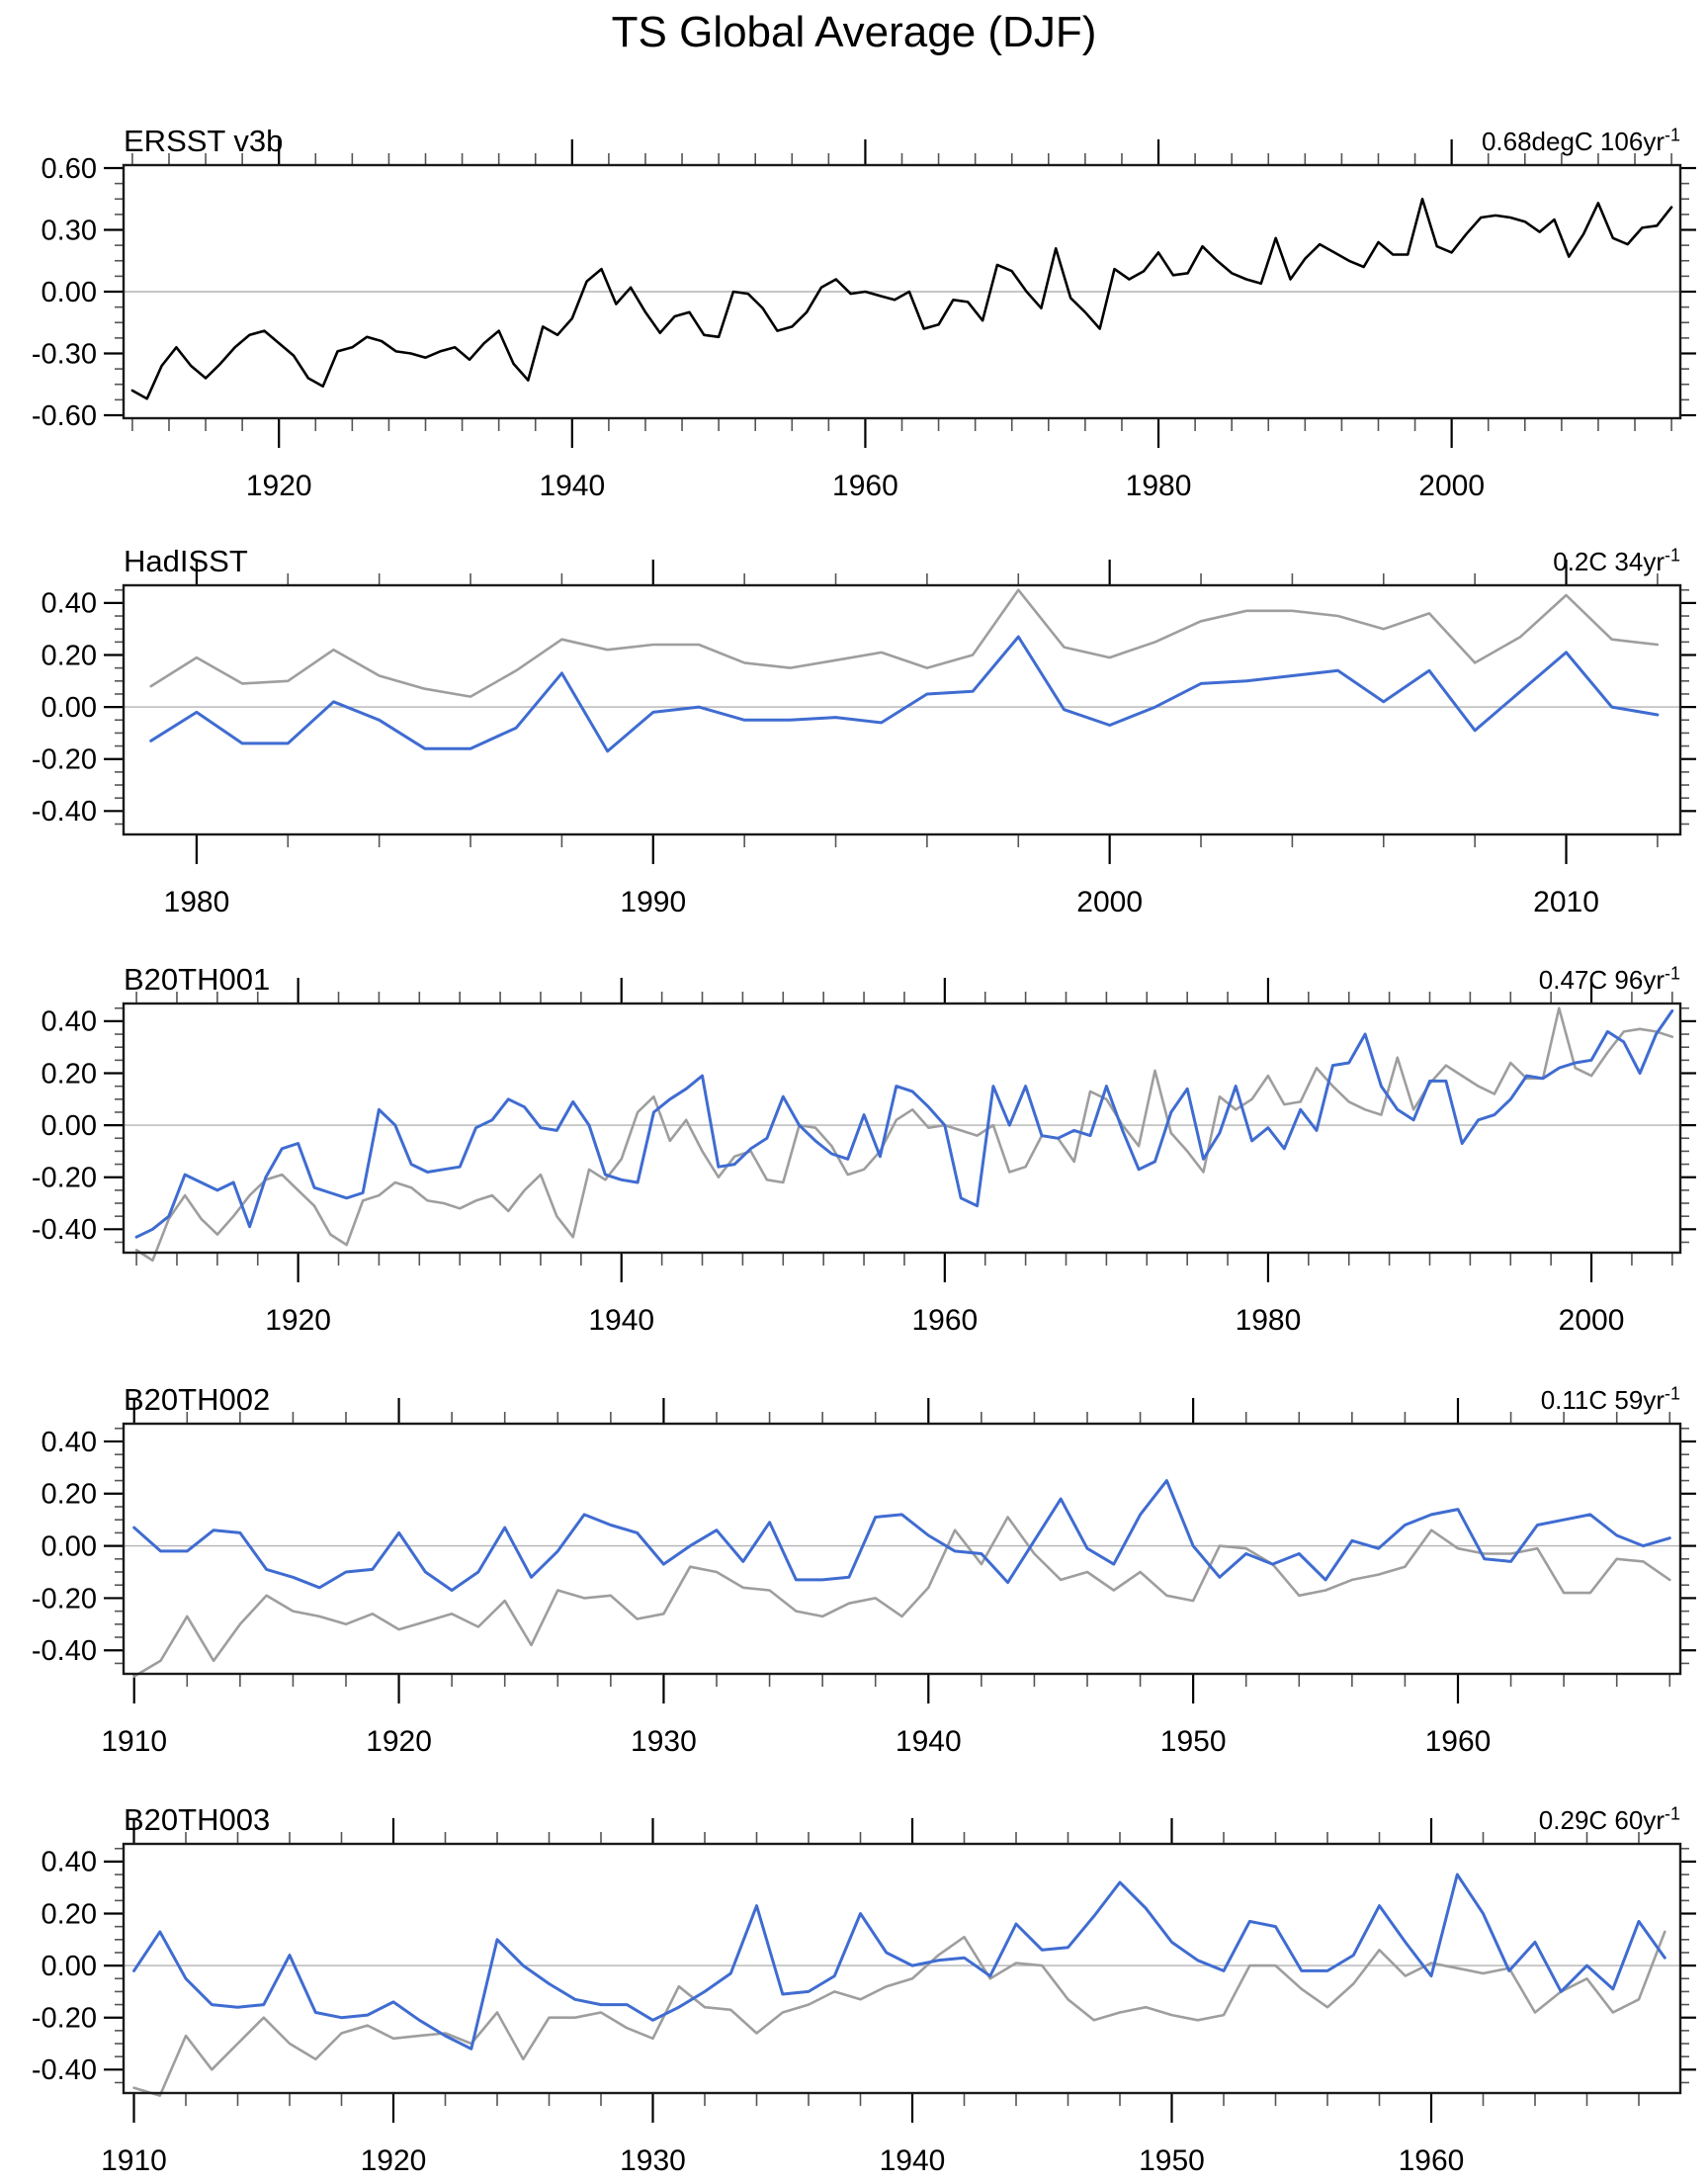  Describe the element at coordinates (653, 902) in the screenshot. I see `svg-text: 1990` at that location.